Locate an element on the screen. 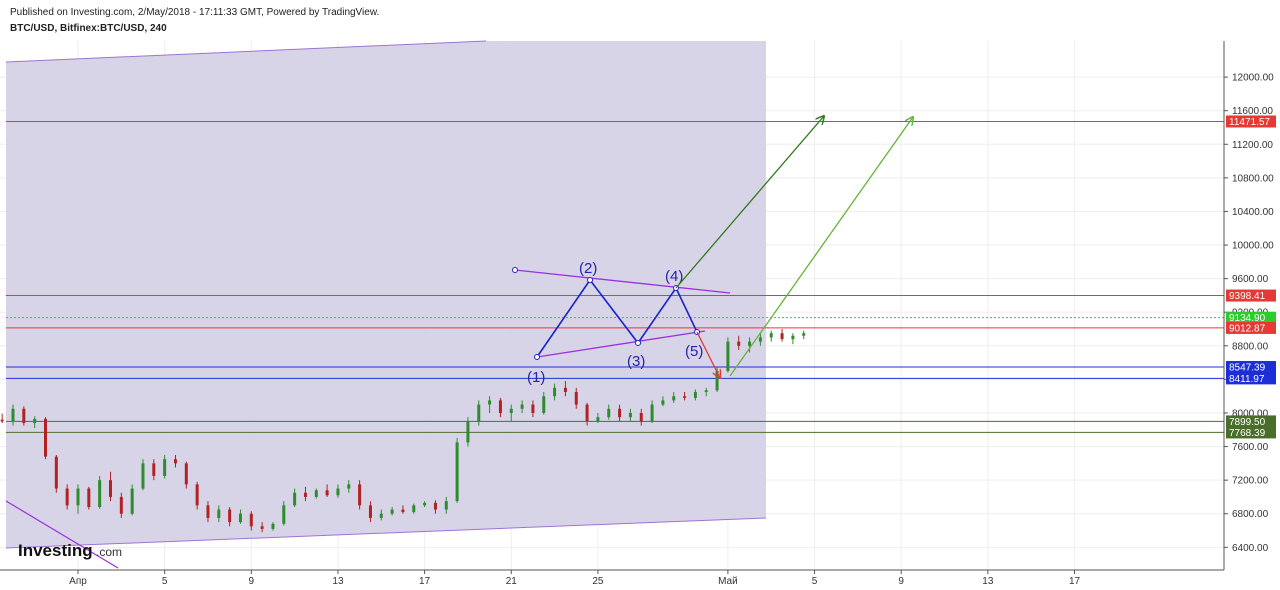 Image resolution: width=1280 pixels, height=590 pixels. y-tick-label: 10400.00 is located at coordinates (1253, 212).